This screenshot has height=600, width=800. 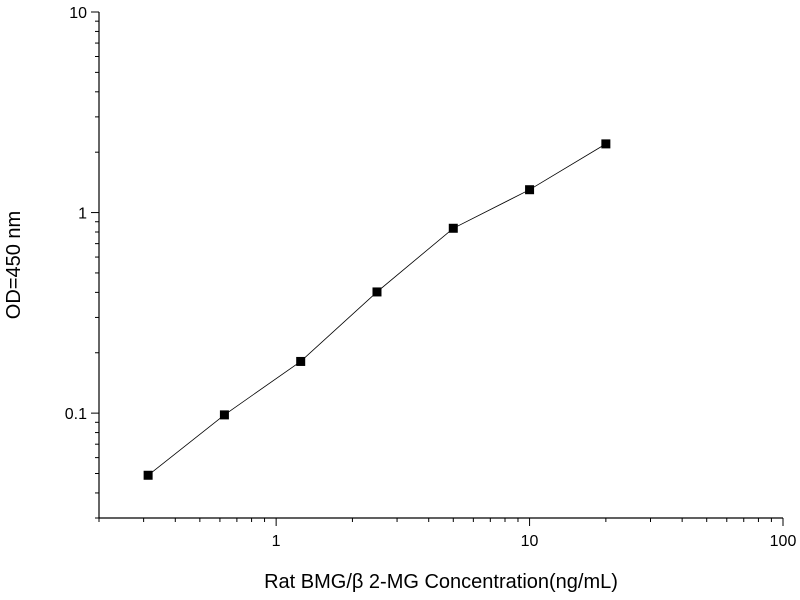 I want to click on x-tick-label: 10, so click(x=530, y=541).